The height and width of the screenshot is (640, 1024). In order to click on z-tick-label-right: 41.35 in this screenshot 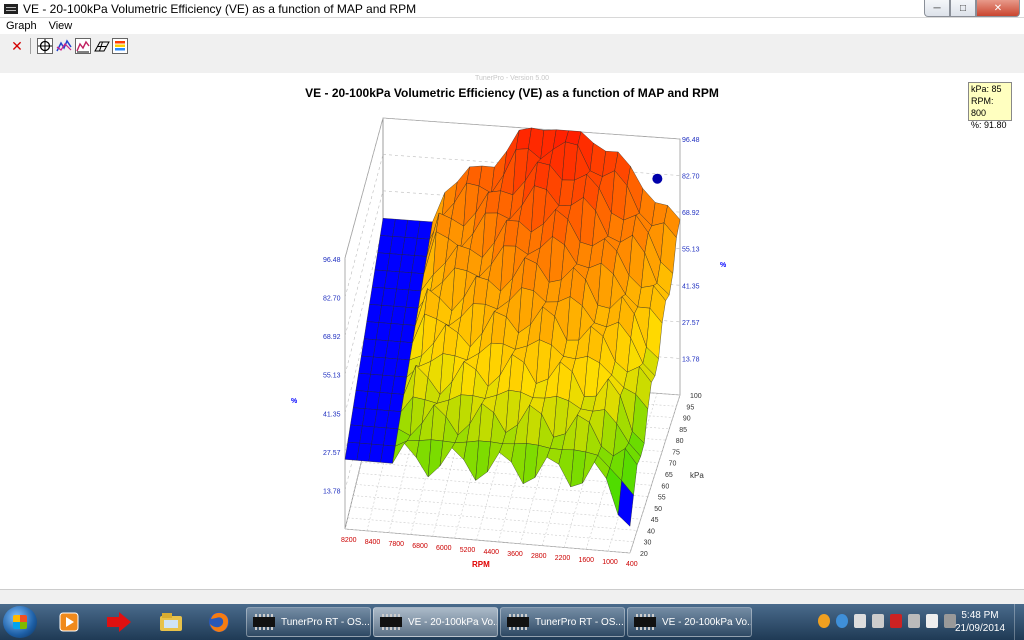, I will do `click(691, 286)`.